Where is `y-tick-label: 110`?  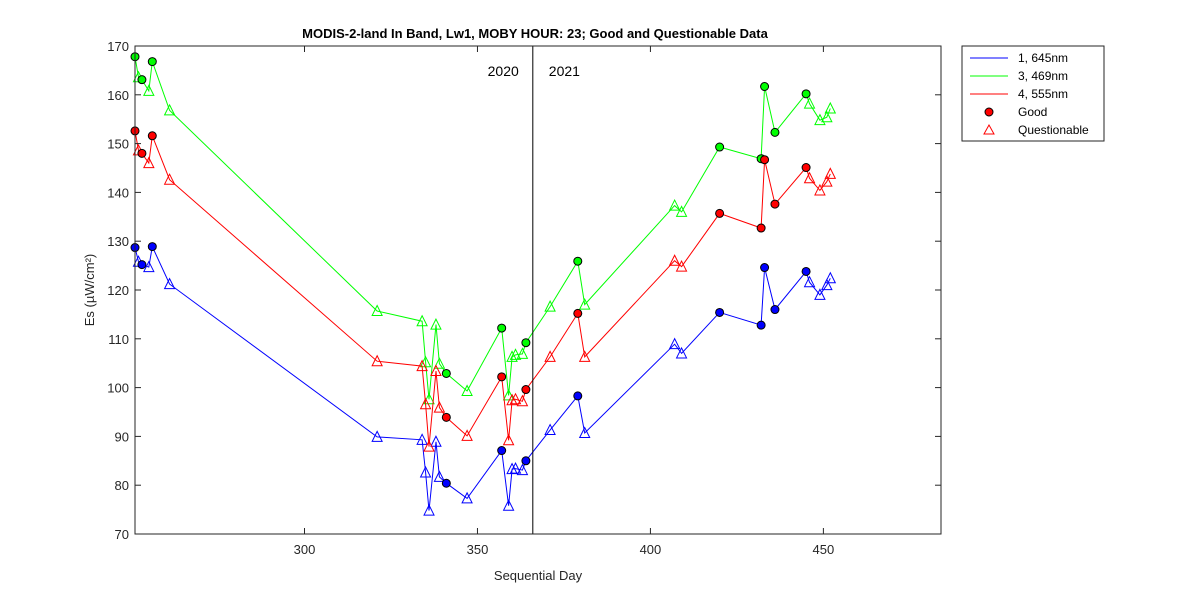 y-tick-label: 110 is located at coordinates (118, 339).